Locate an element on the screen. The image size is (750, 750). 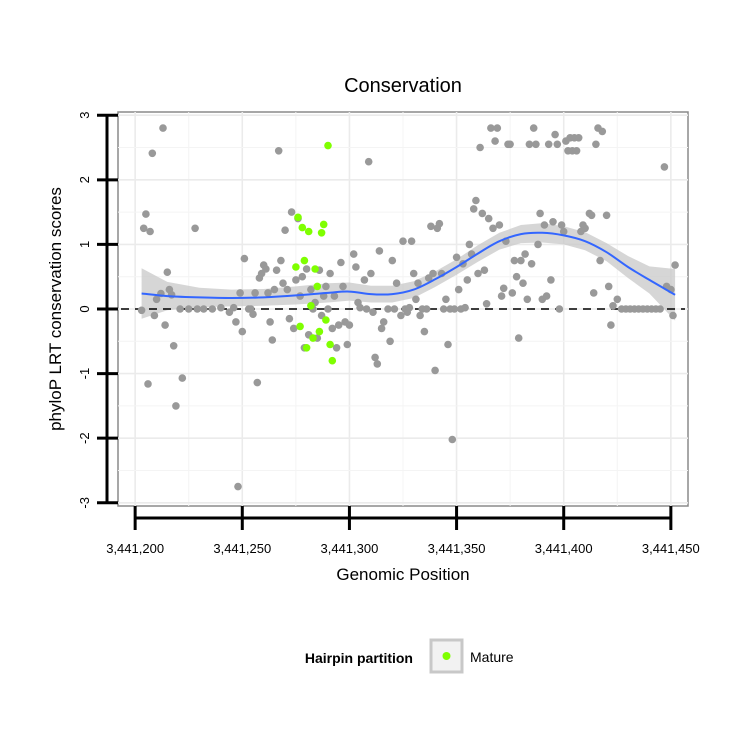
y-tick-label: 1 is located at coordinates (84, 244).